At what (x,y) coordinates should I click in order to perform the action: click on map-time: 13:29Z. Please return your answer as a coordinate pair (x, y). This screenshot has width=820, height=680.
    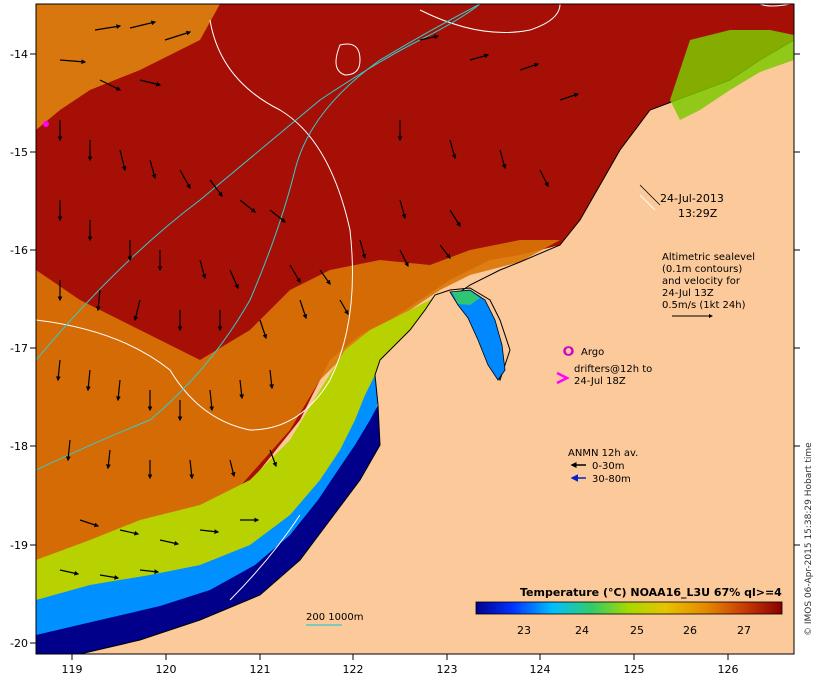
    Looking at the image, I should click on (698, 213).